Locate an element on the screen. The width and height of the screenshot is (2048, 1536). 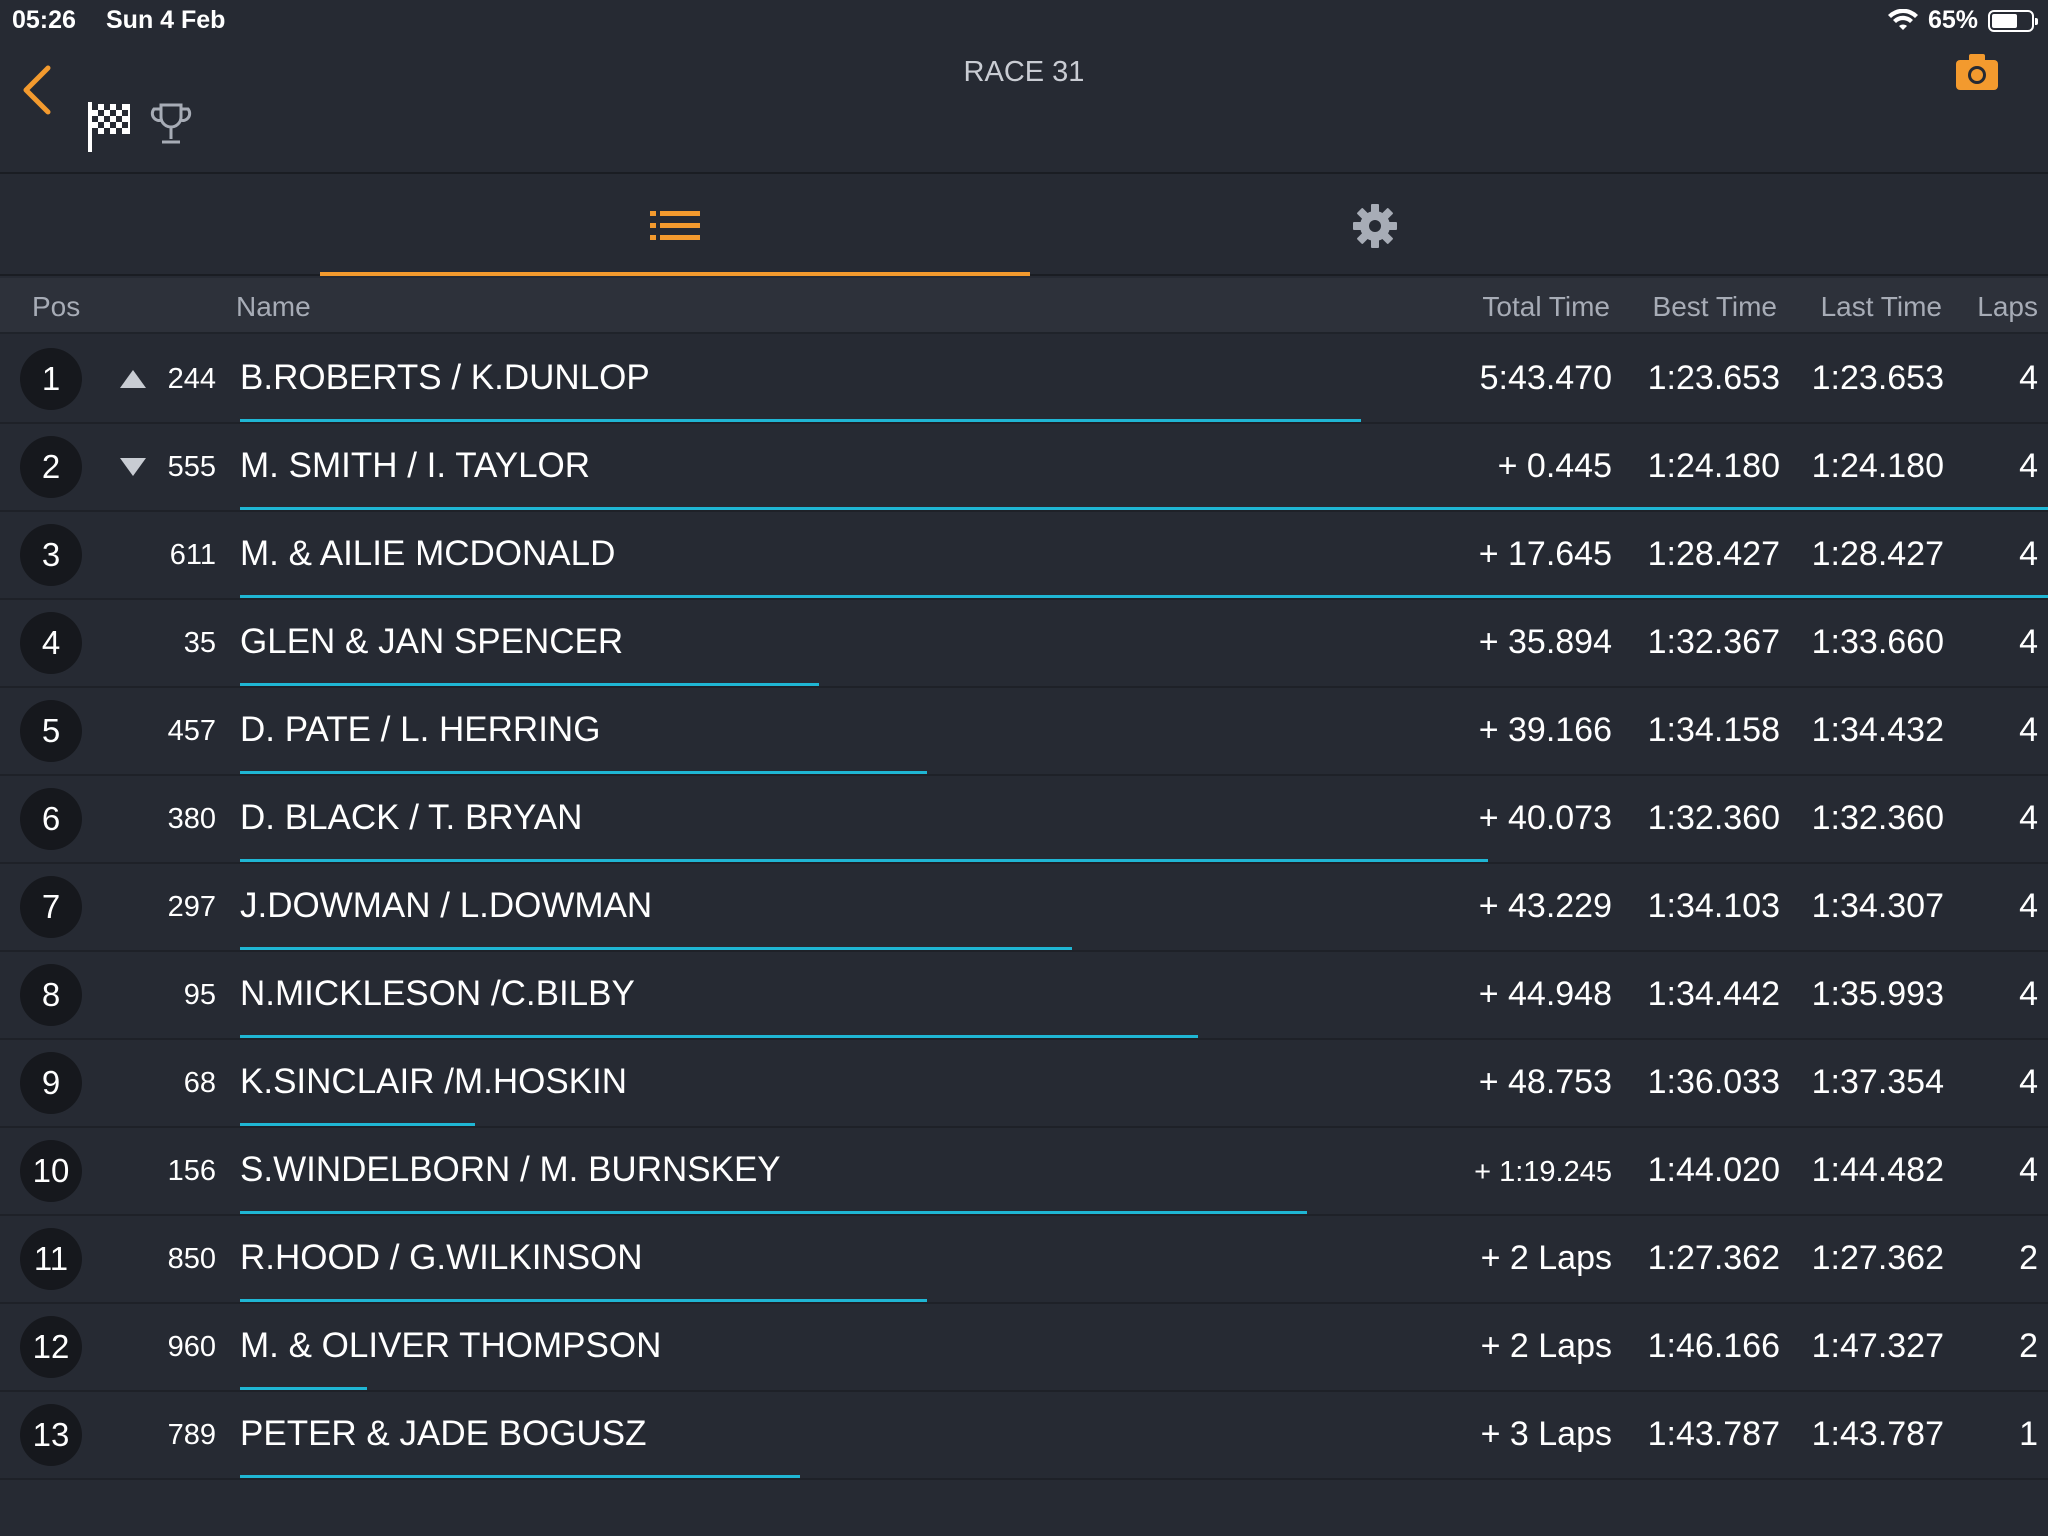
position-badge: 10 is located at coordinates (51, 1171).